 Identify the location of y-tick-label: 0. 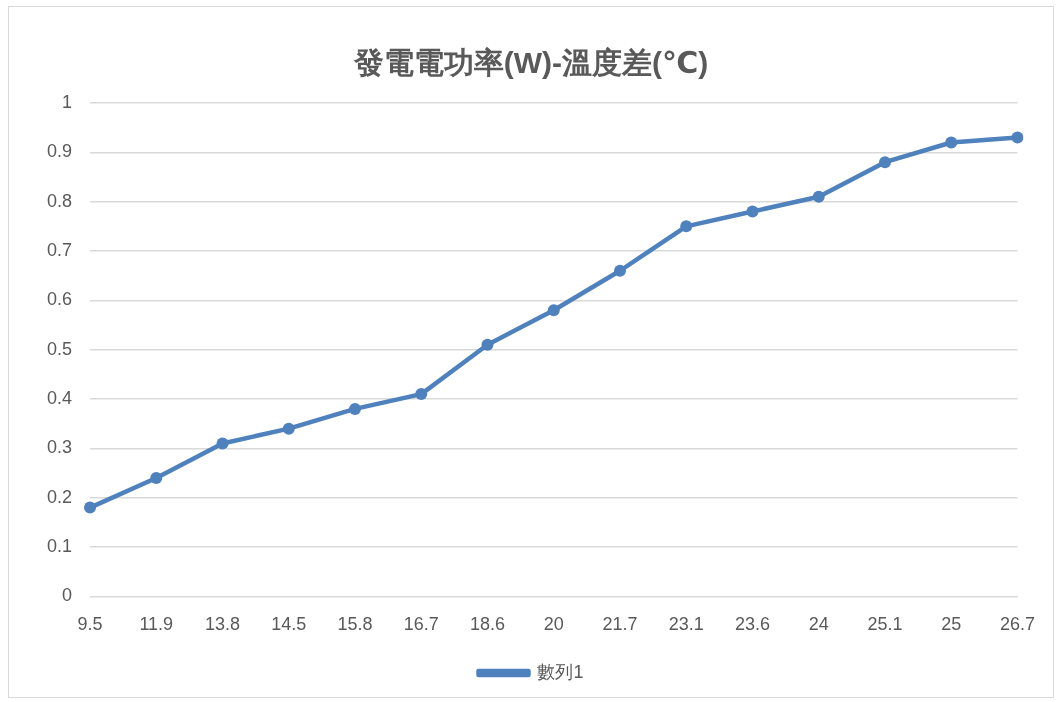
(67, 595).